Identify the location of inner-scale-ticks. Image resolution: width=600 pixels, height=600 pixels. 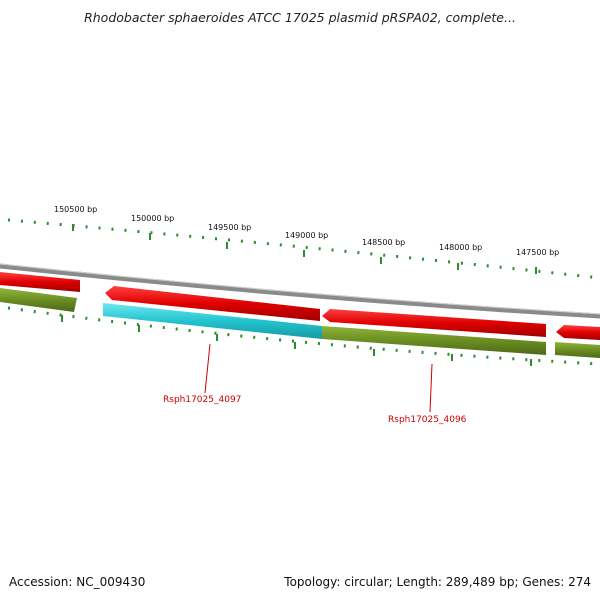
(303, 336).